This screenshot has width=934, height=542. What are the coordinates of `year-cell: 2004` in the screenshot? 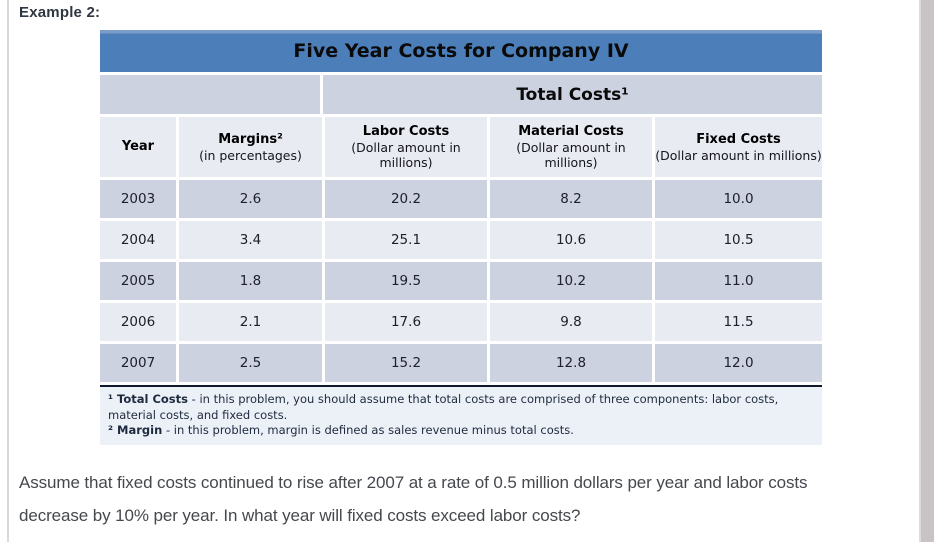 It's located at (138, 240).